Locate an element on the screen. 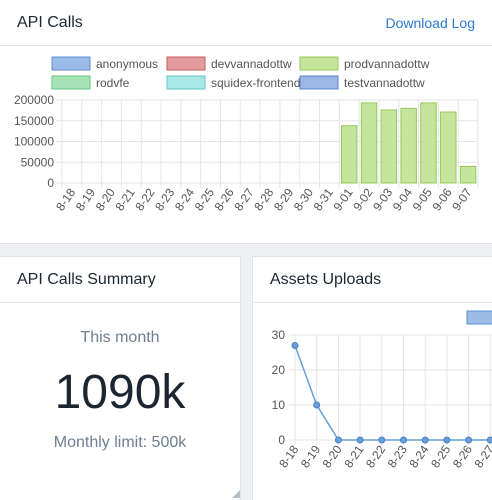 The width and height of the screenshot is (492, 500). legend-item: prodvannadottw is located at coordinates (364, 63).